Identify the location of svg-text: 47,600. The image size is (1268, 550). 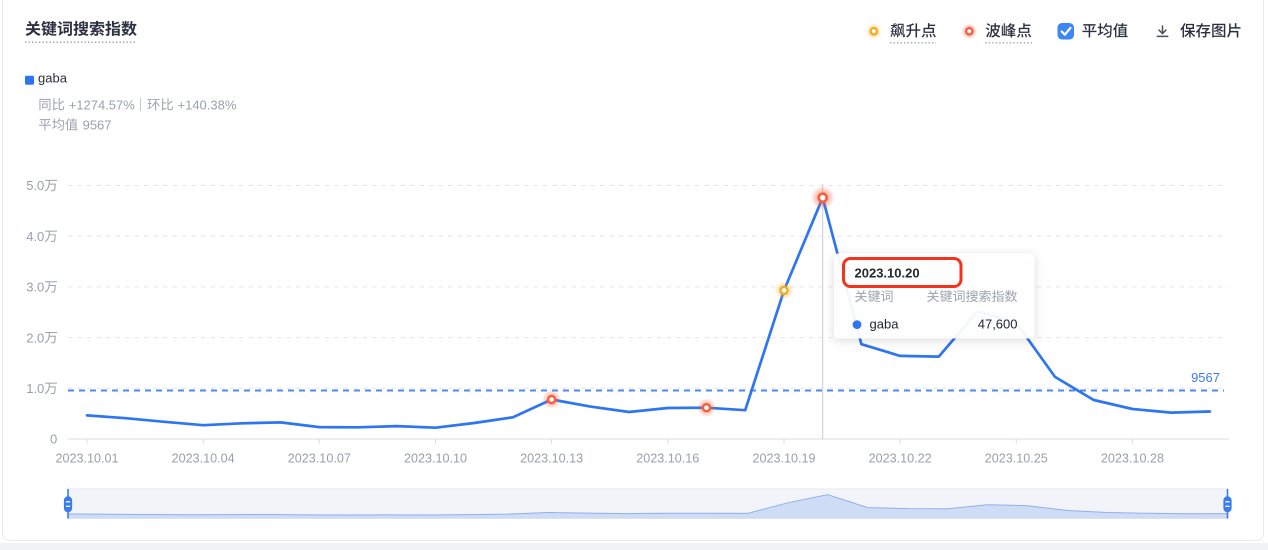
(998, 324).